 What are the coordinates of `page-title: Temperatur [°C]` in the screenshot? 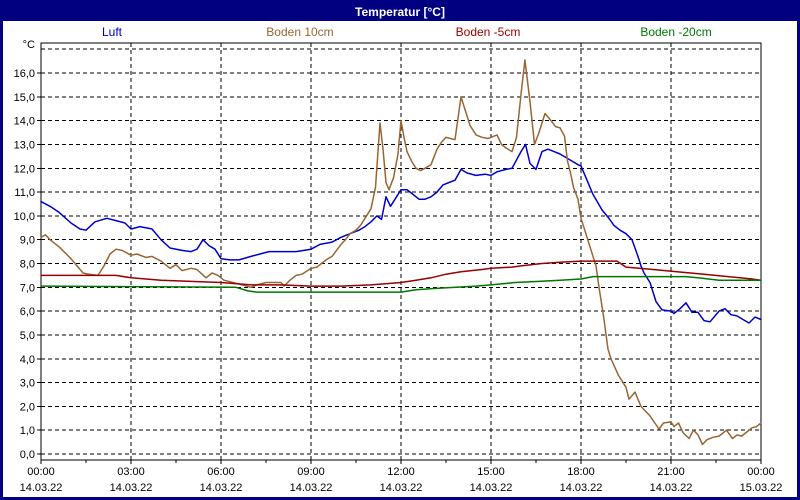 It's located at (400, 12).